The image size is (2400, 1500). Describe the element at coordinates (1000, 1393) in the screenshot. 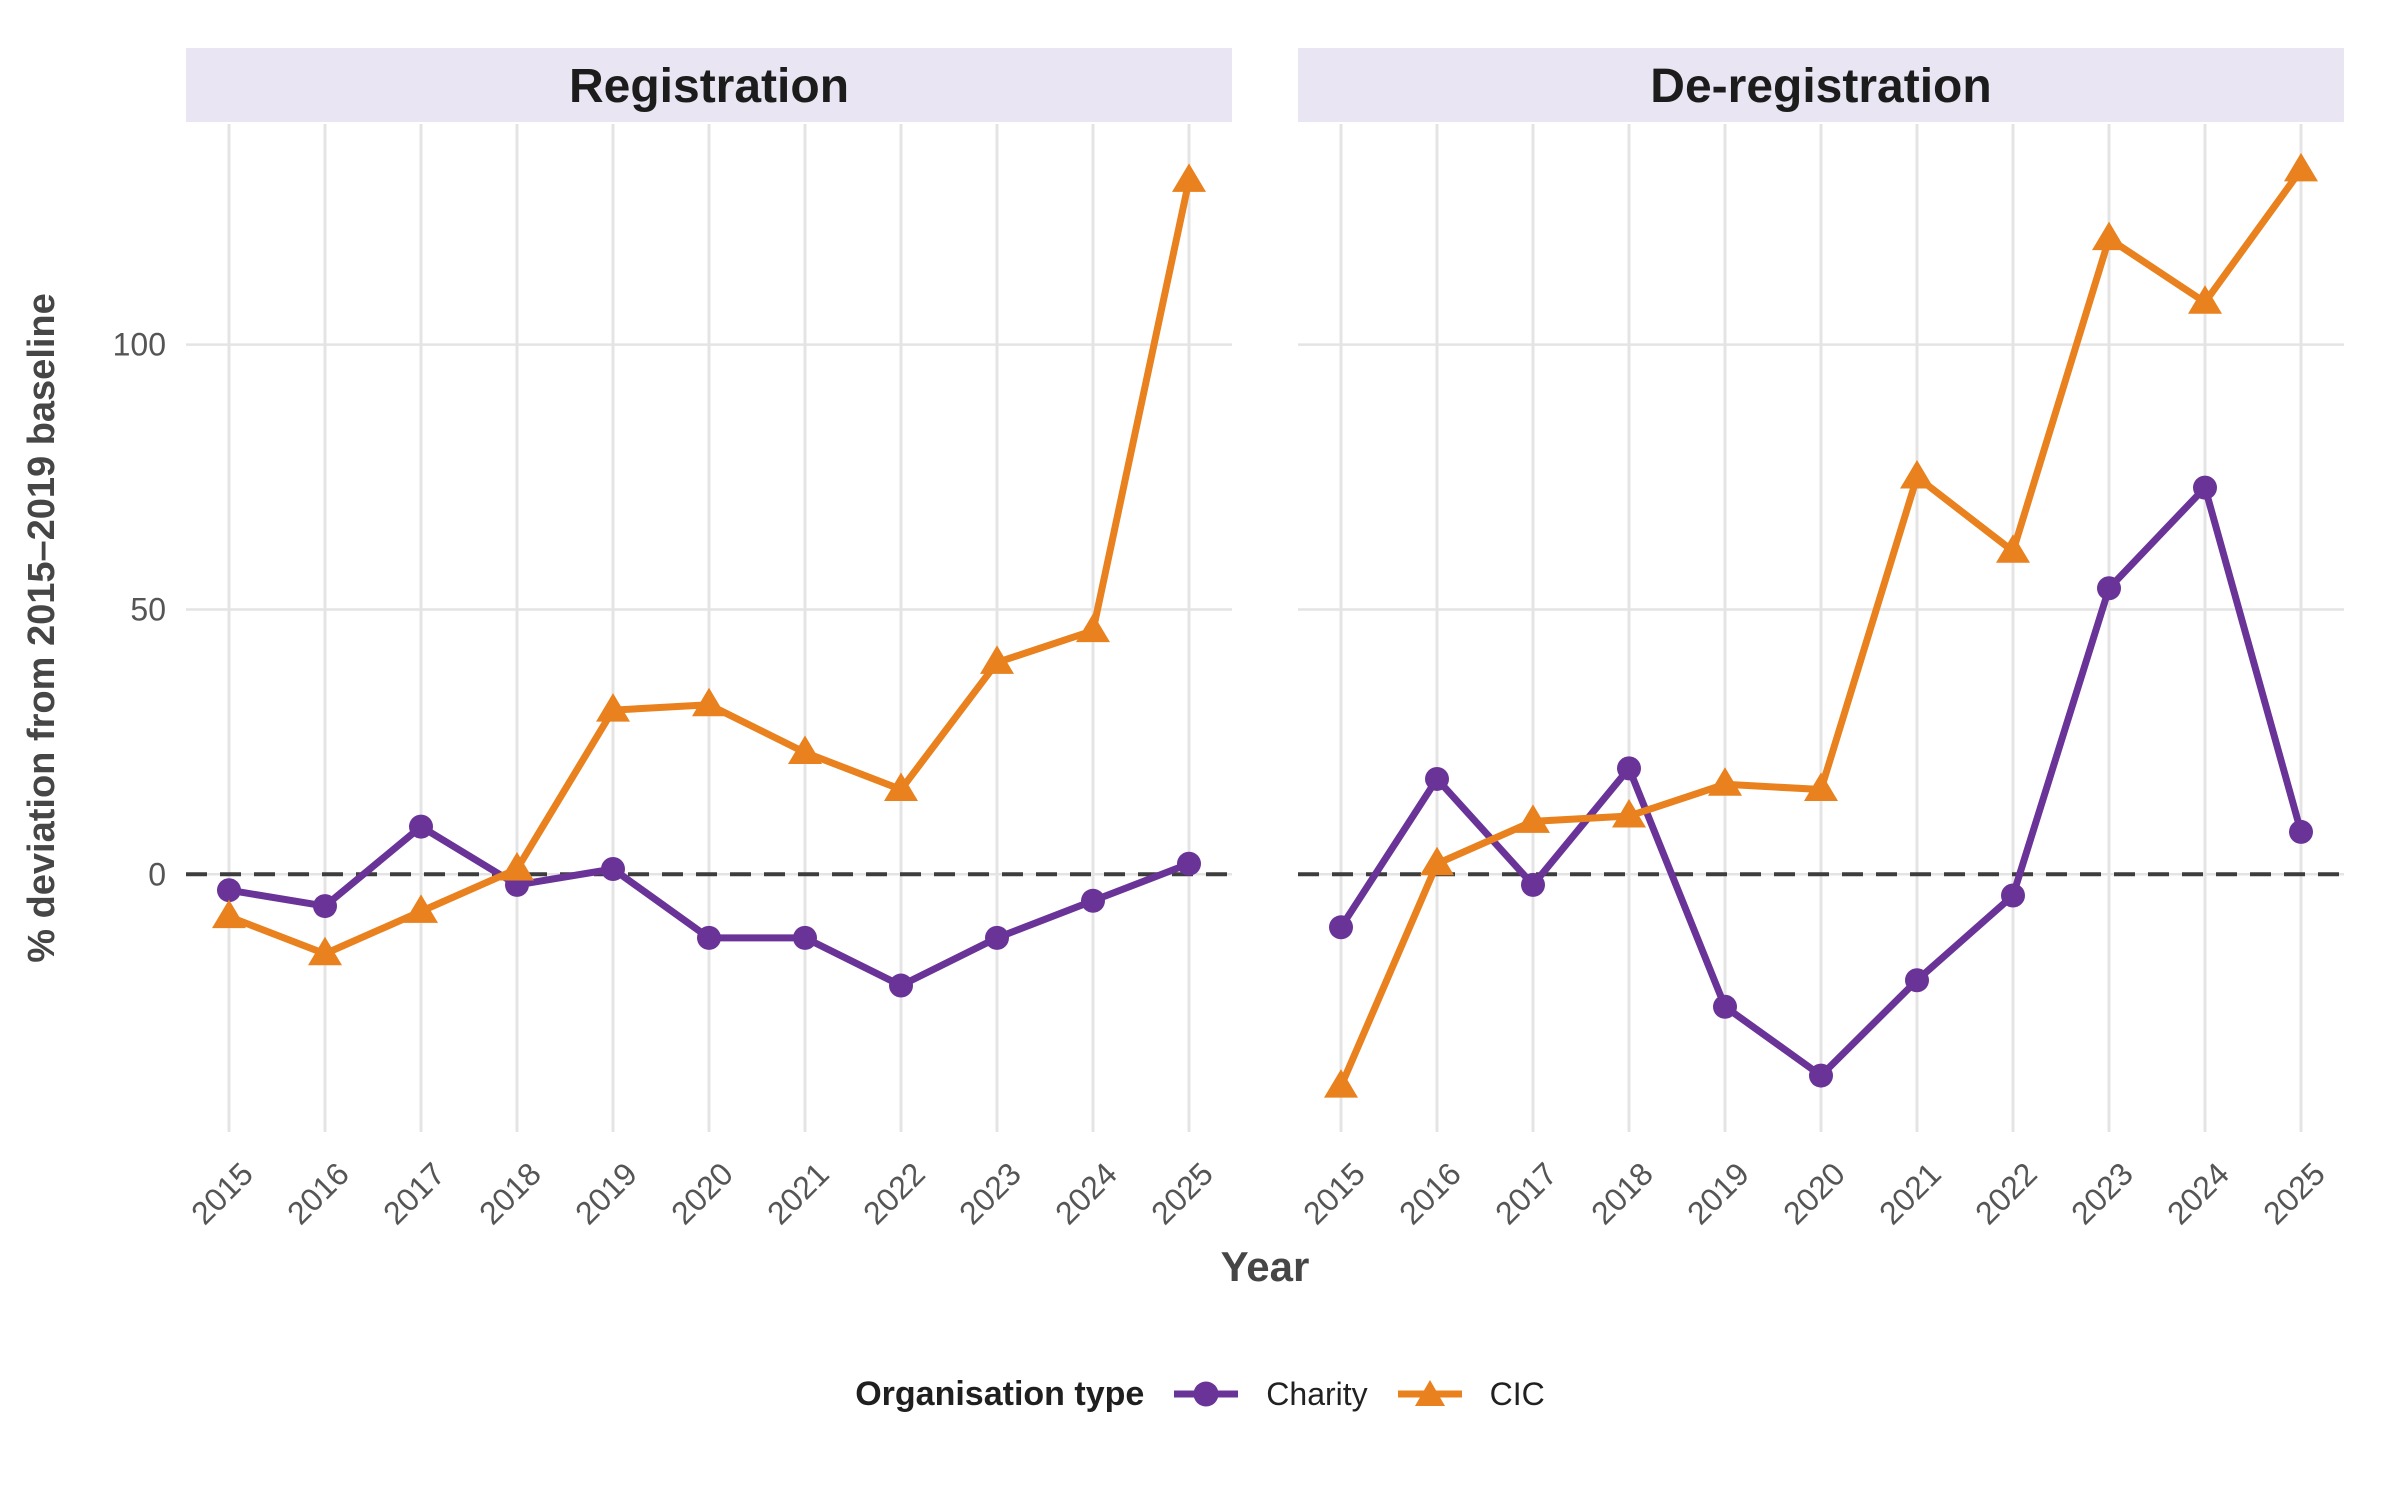

I see `legend-title: Organisation type` at that location.